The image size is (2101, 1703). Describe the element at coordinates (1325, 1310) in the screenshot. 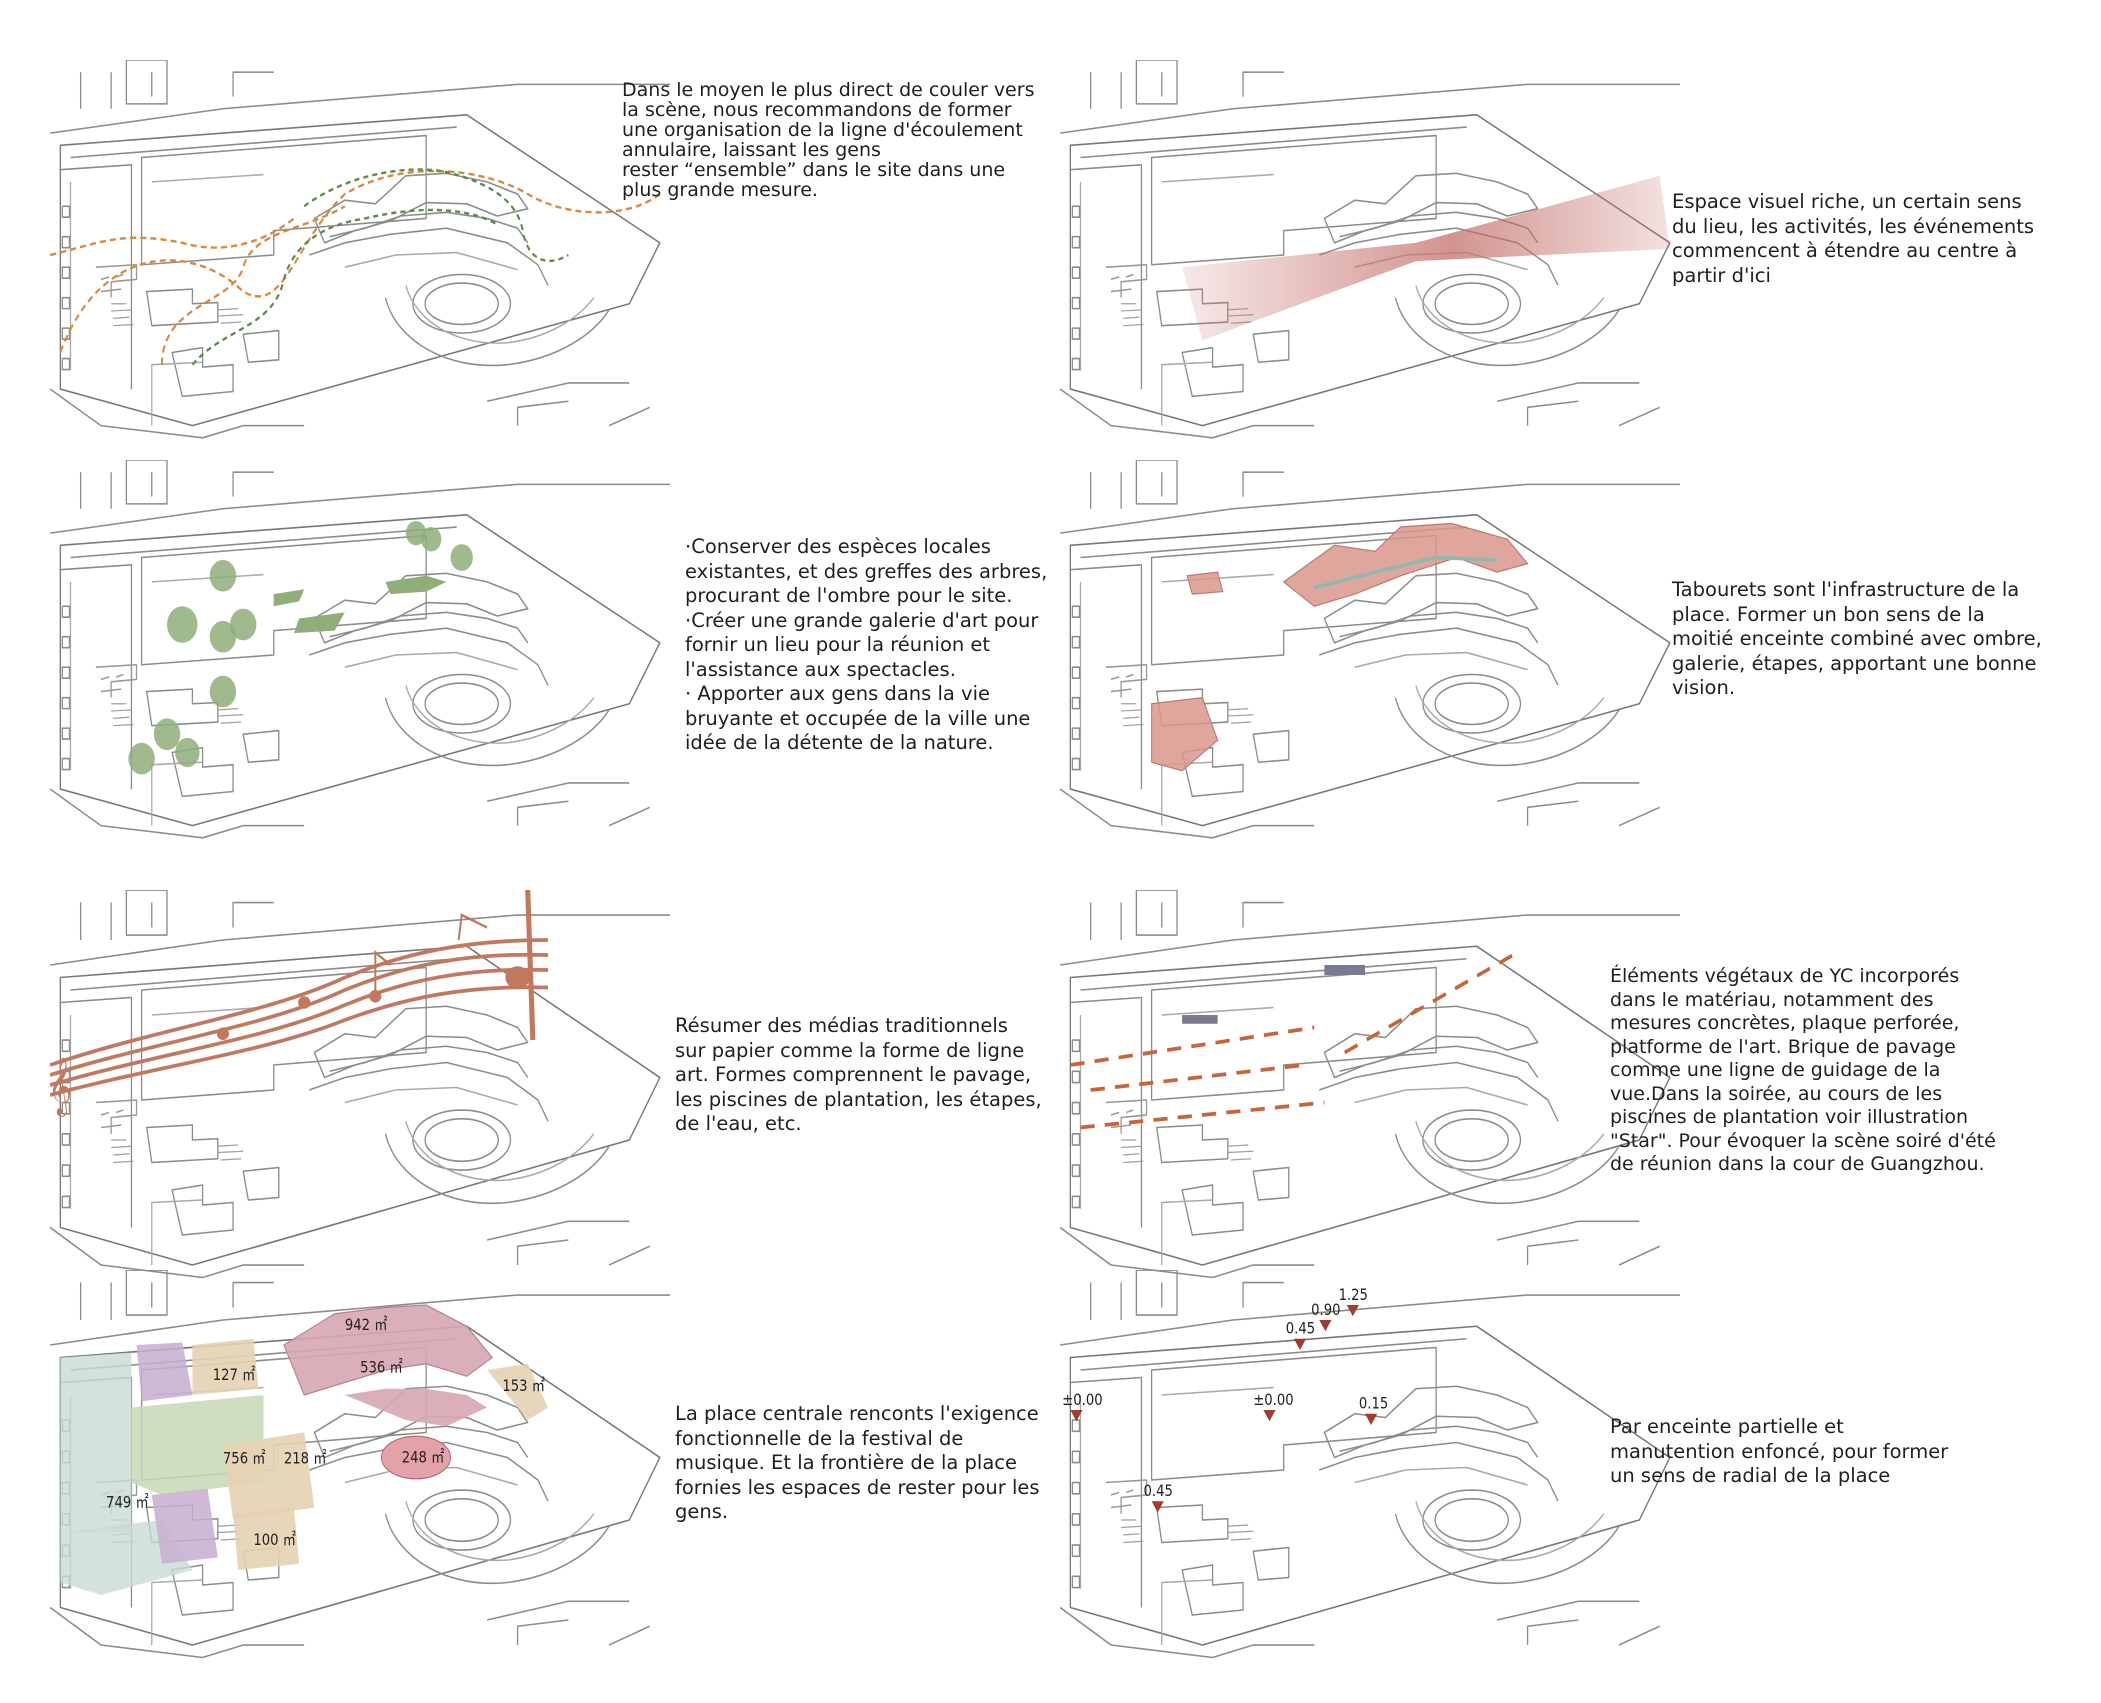

I see `elevation-label: 0.90` at that location.